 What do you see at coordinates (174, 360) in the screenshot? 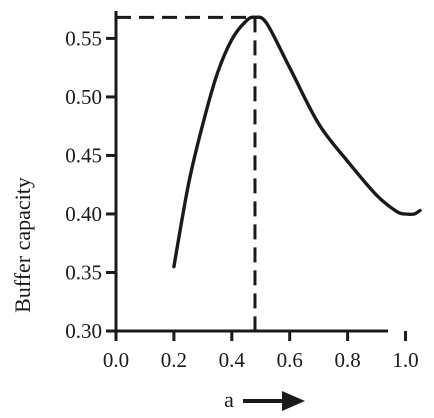
I see `x-tick-label: 0.2` at bounding box center [174, 360].